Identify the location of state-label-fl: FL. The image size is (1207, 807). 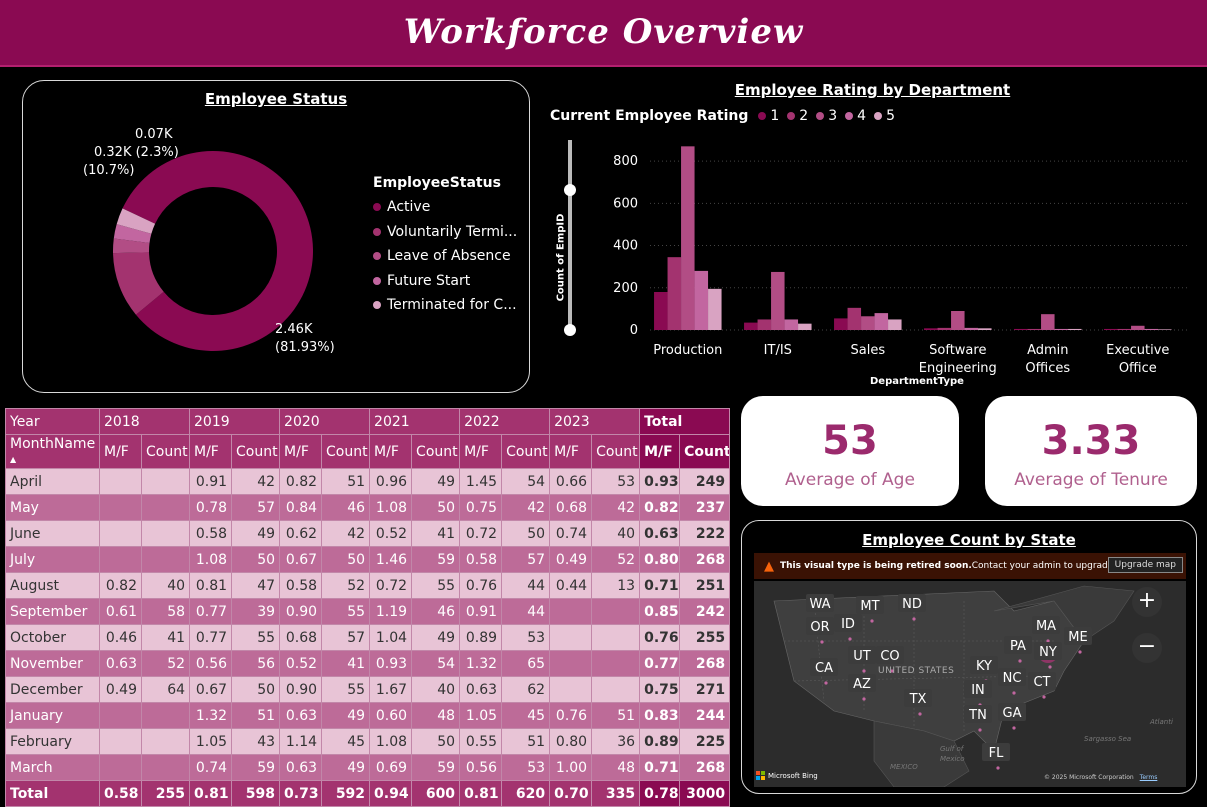
(996, 753).